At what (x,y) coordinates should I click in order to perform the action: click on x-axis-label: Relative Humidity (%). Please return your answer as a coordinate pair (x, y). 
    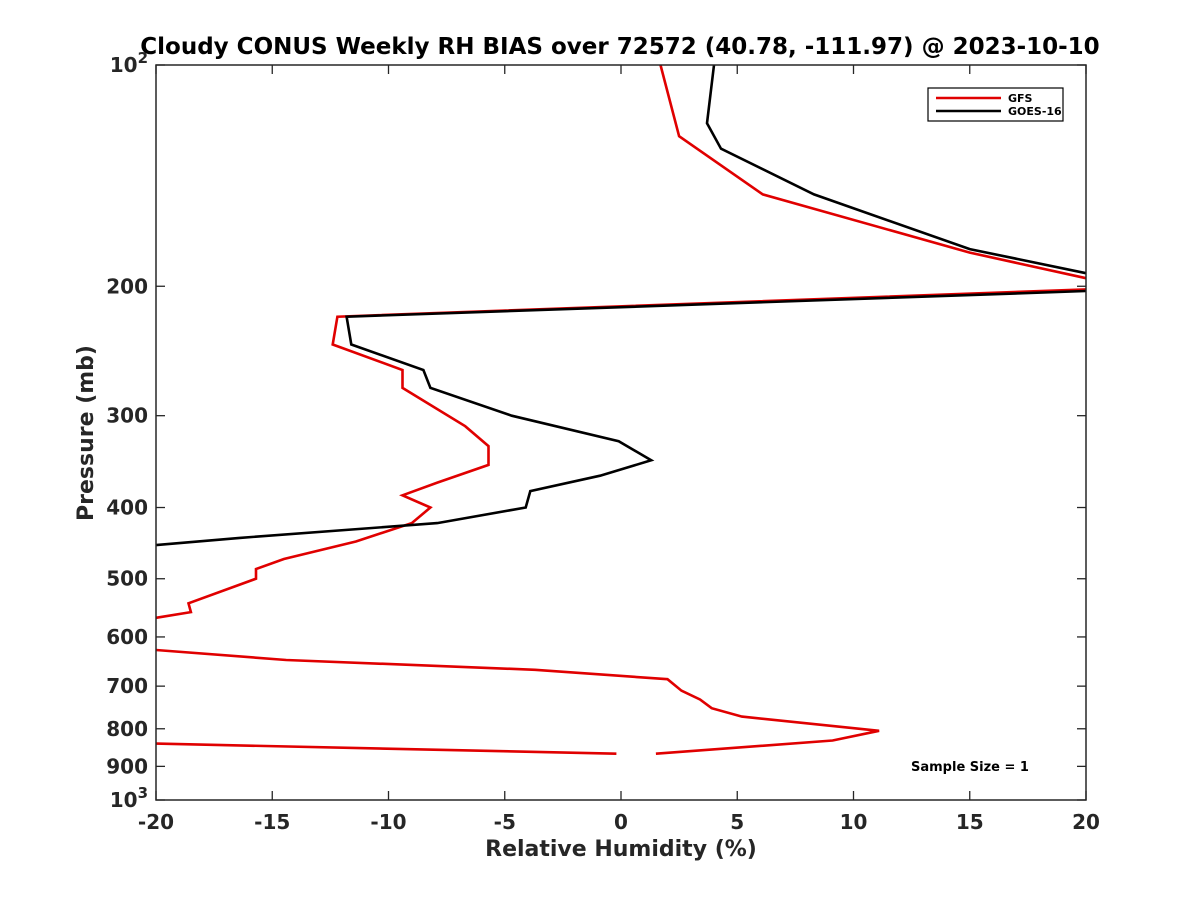
    Looking at the image, I should click on (621, 849).